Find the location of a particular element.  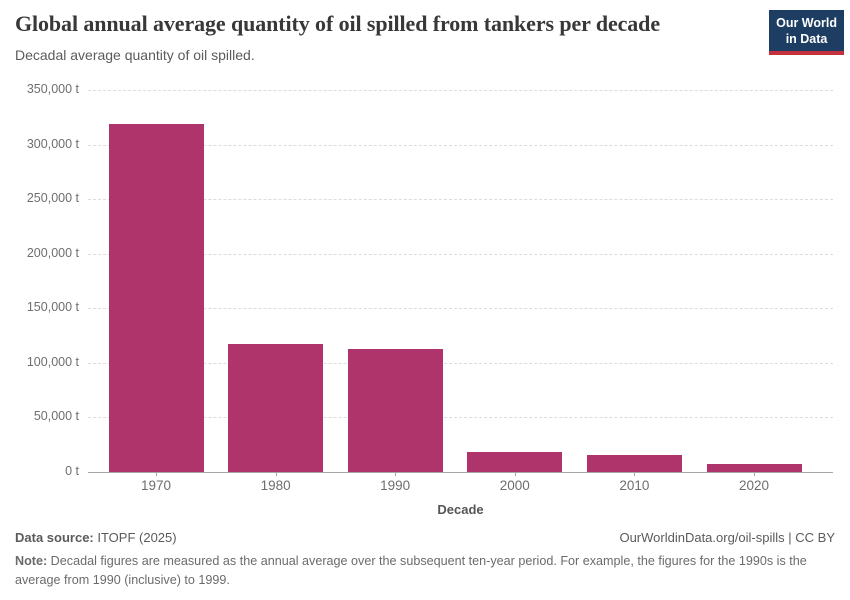

bar-2000 is located at coordinates (515, 461).